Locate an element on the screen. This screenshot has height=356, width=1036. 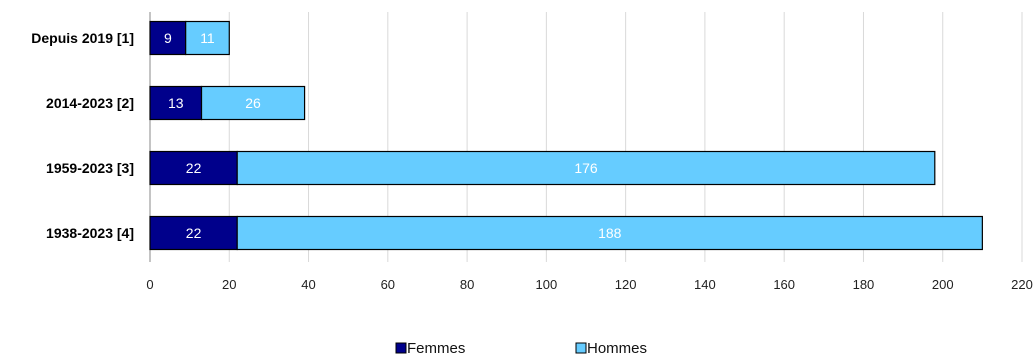
data-label-hommes: 11 is located at coordinates (207, 38).